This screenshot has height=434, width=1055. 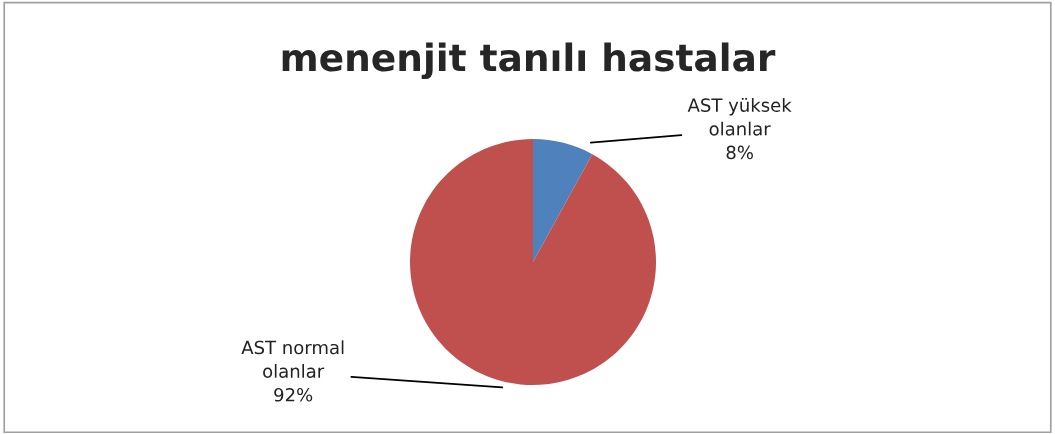 I want to click on chart-title: menenjit tanılı hastalar, so click(x=529, y=61).